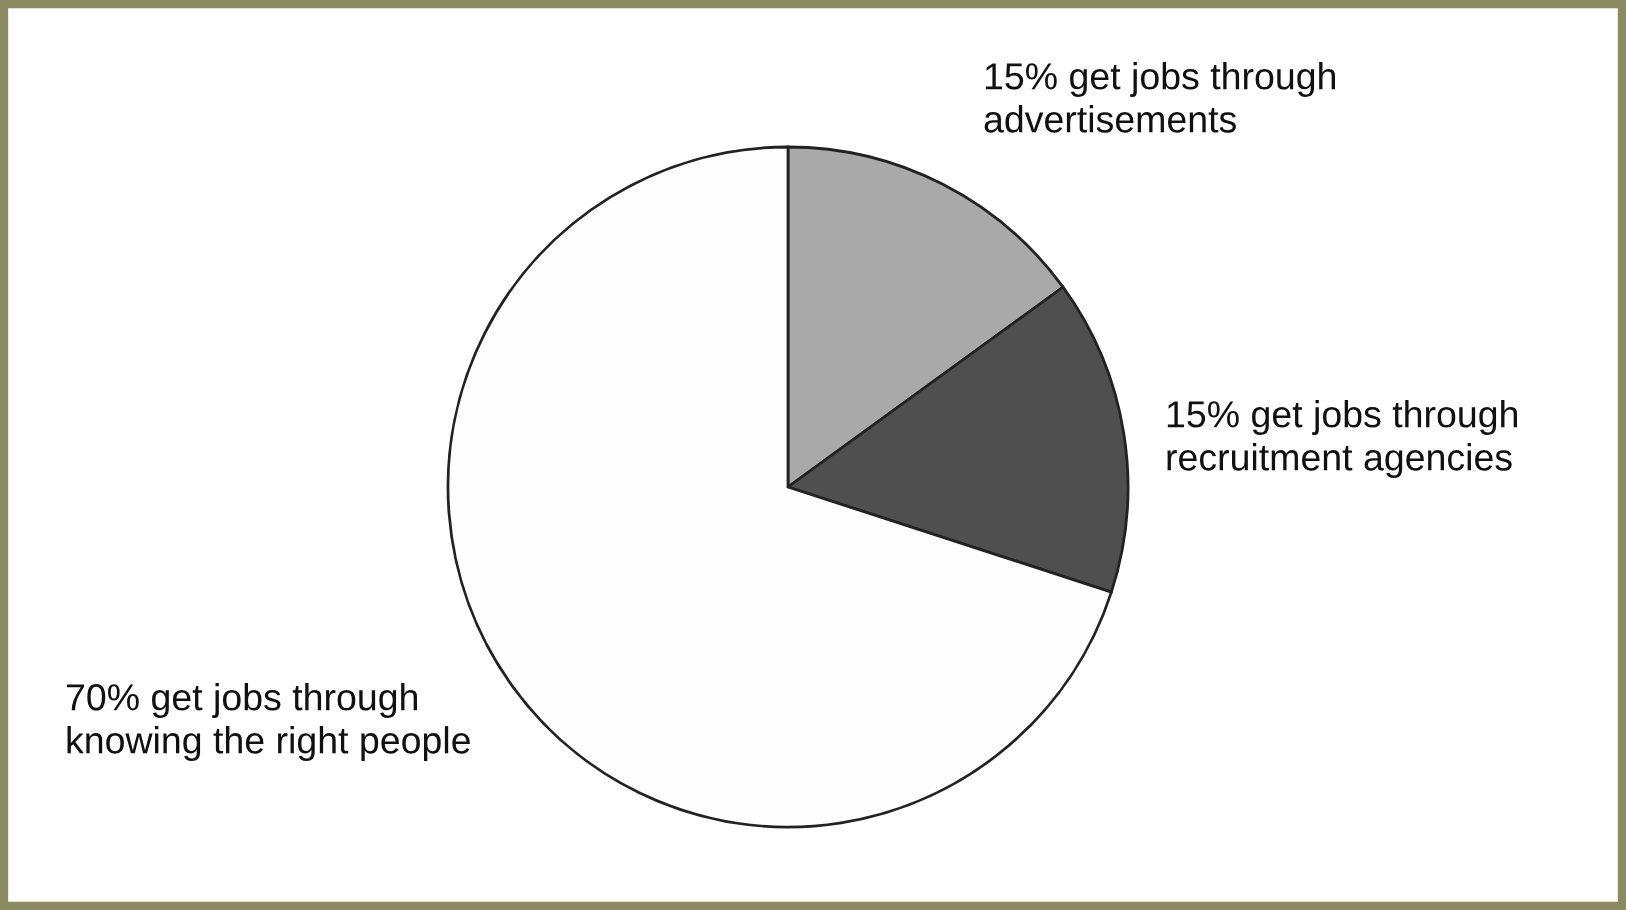 The width and height of the screenshot is (1626, 910). Describe the element at coordinates (268, 722) in the screenshot. I see `slice-label: 70% get jobs through knowing the right people` at that location.